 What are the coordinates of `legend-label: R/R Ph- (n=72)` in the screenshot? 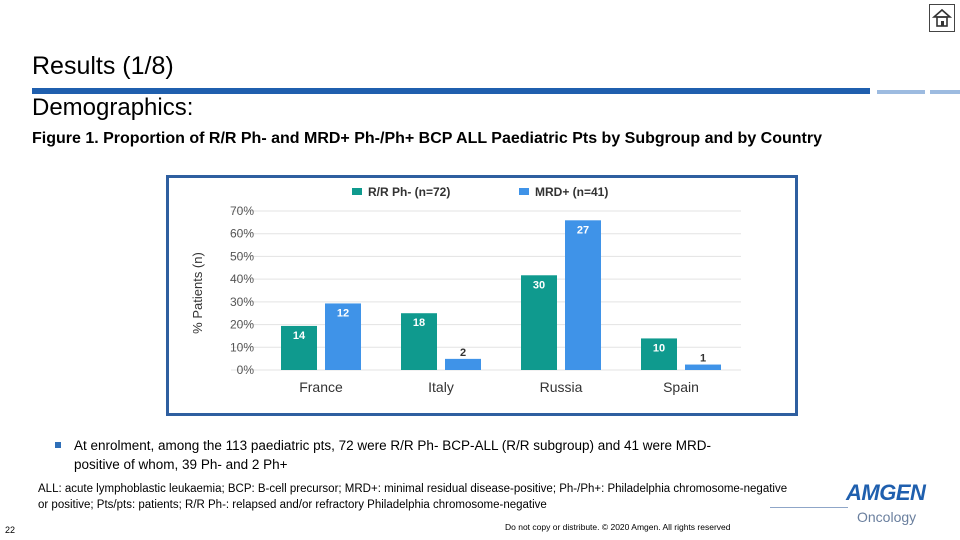 It's located at (409, 192).